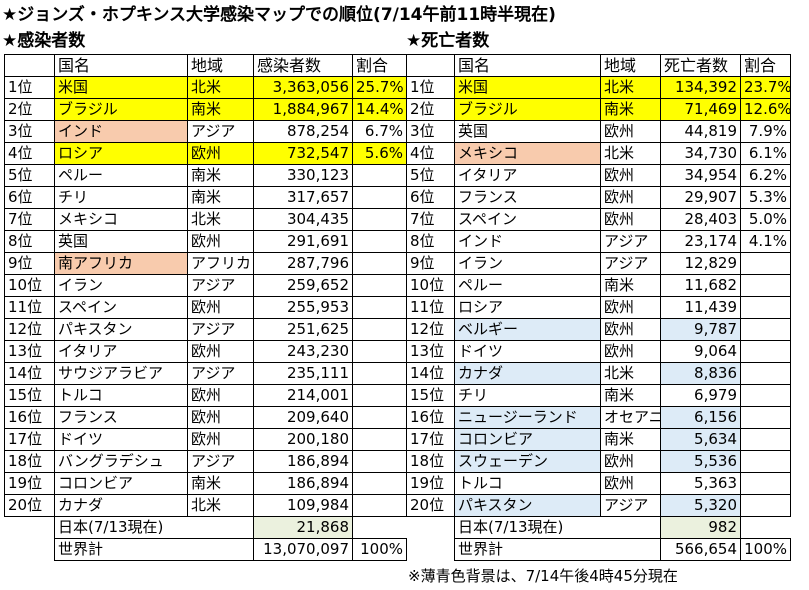 The image size is (809, 590). I want to click on count-cell: 6,156, so click(700, 417).